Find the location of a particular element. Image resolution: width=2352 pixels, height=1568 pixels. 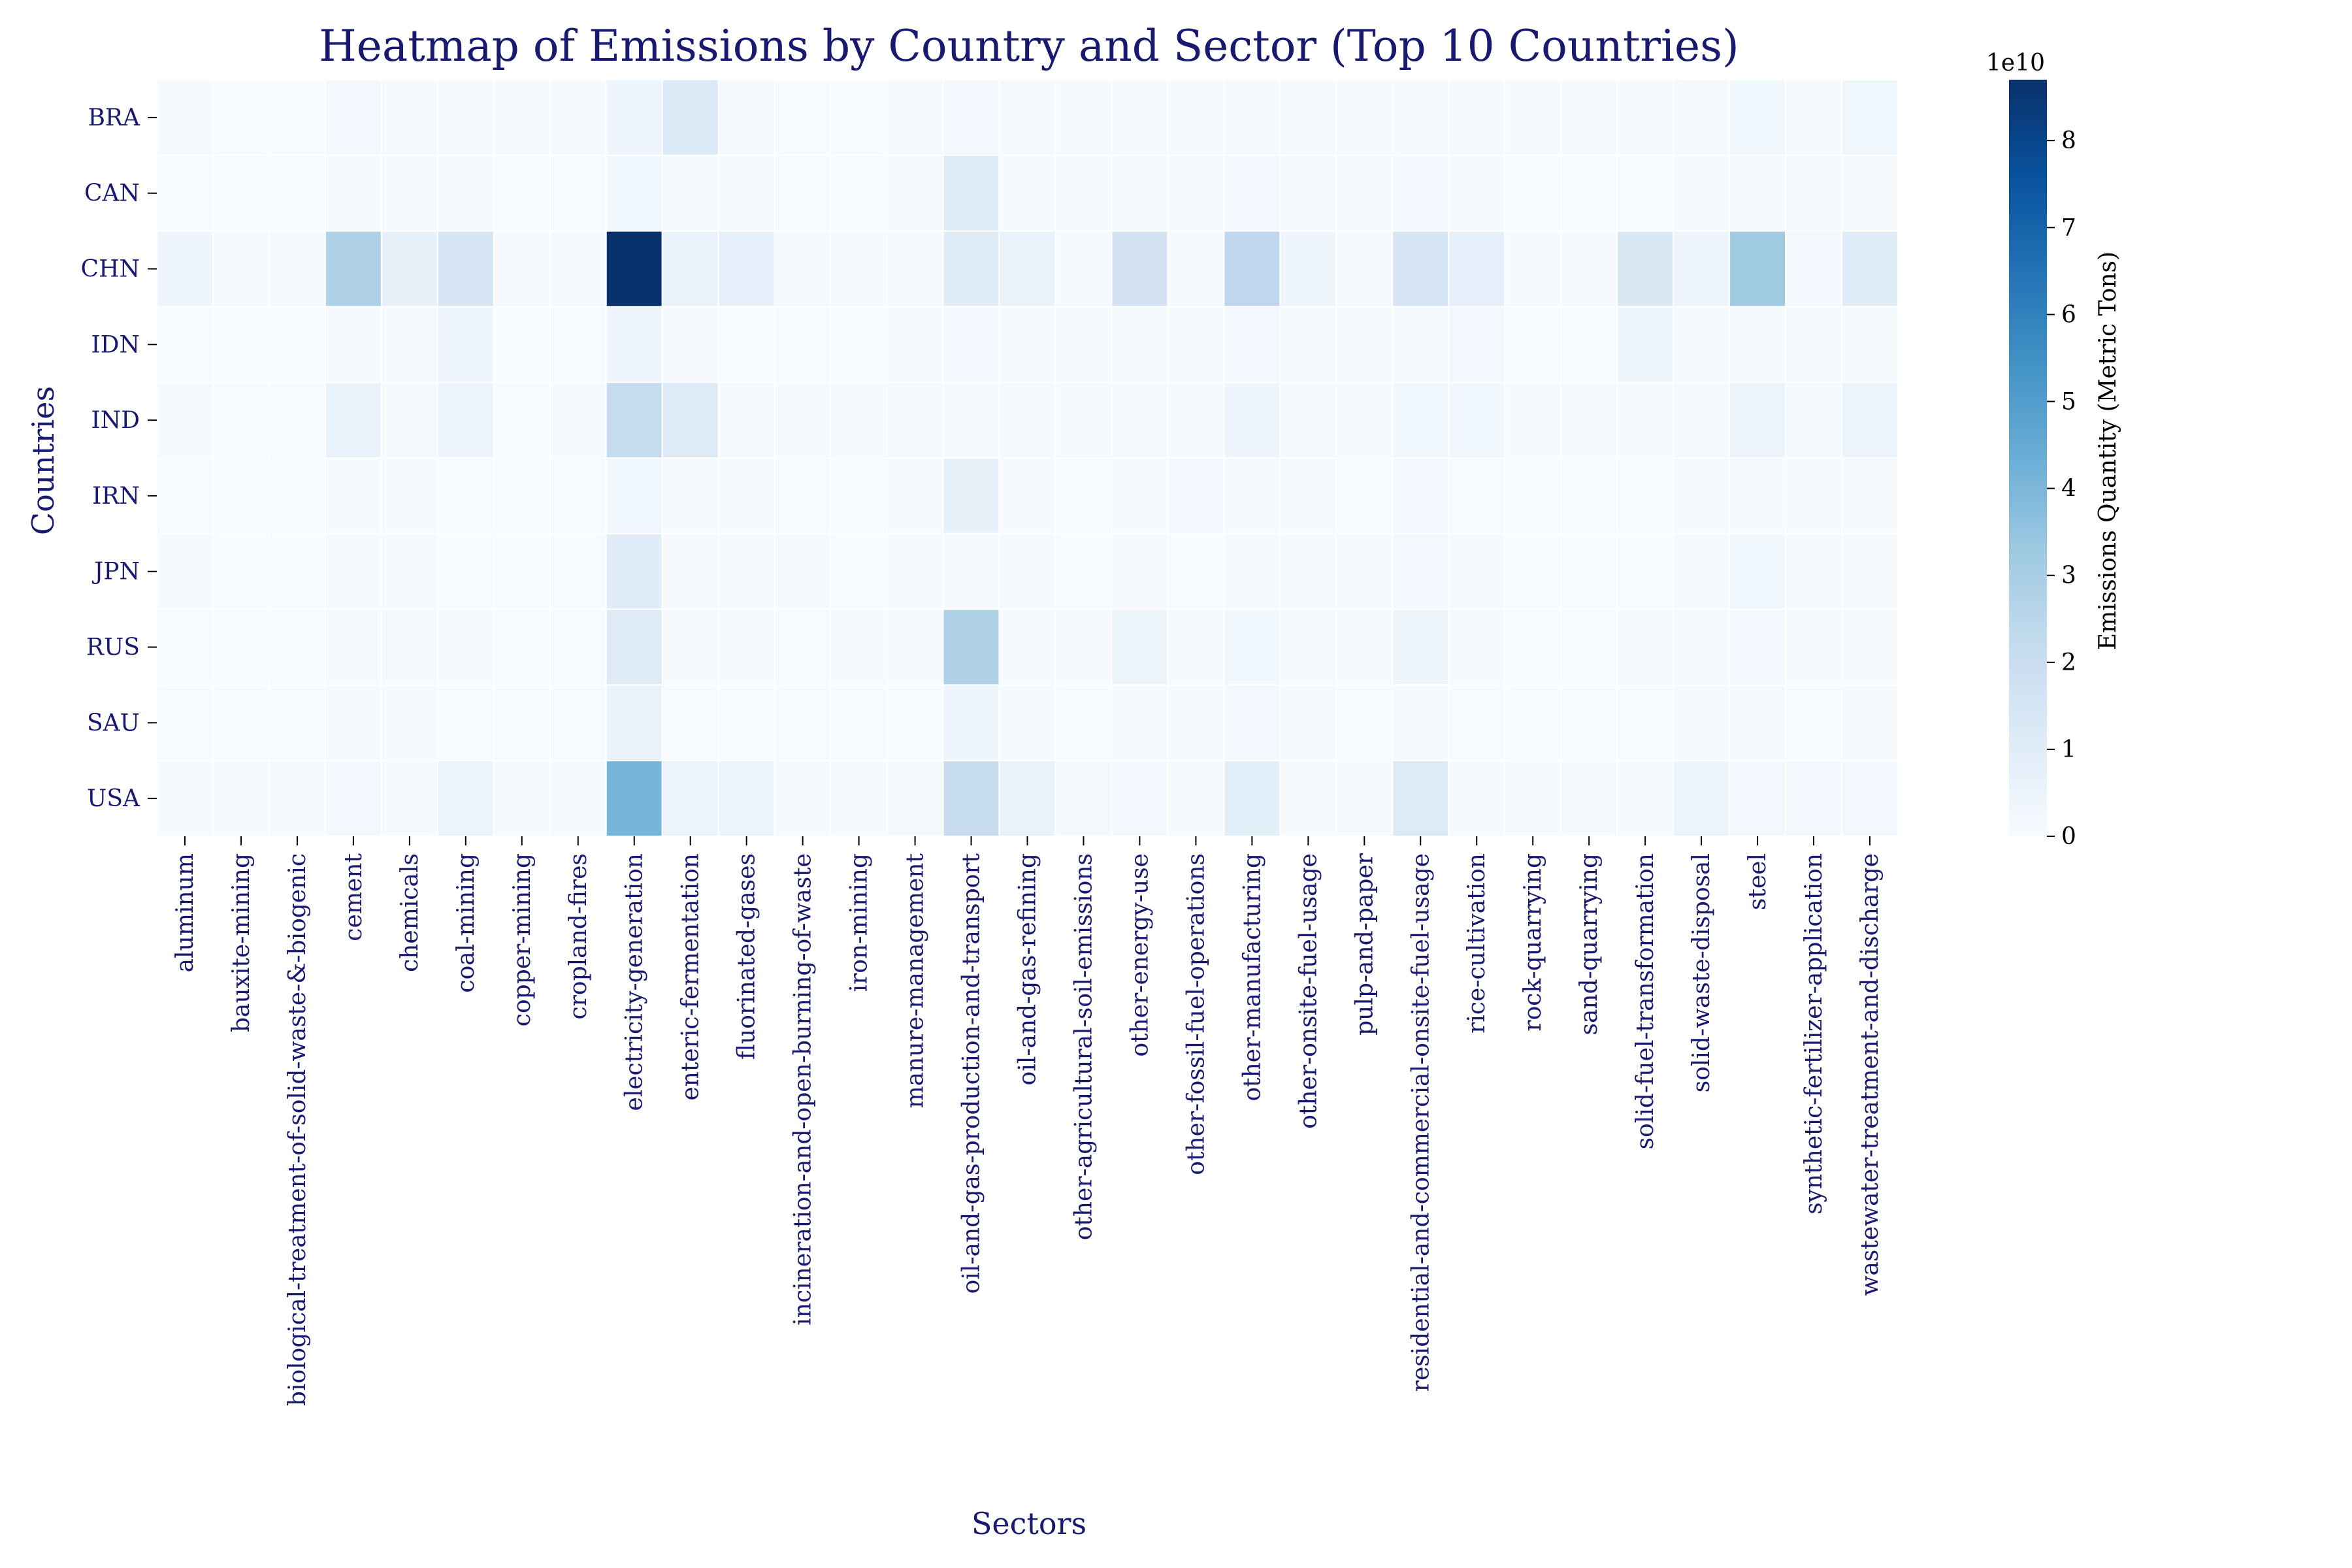

x-tick-label: pulp-and-paper is located at coordinates (1364, 944).